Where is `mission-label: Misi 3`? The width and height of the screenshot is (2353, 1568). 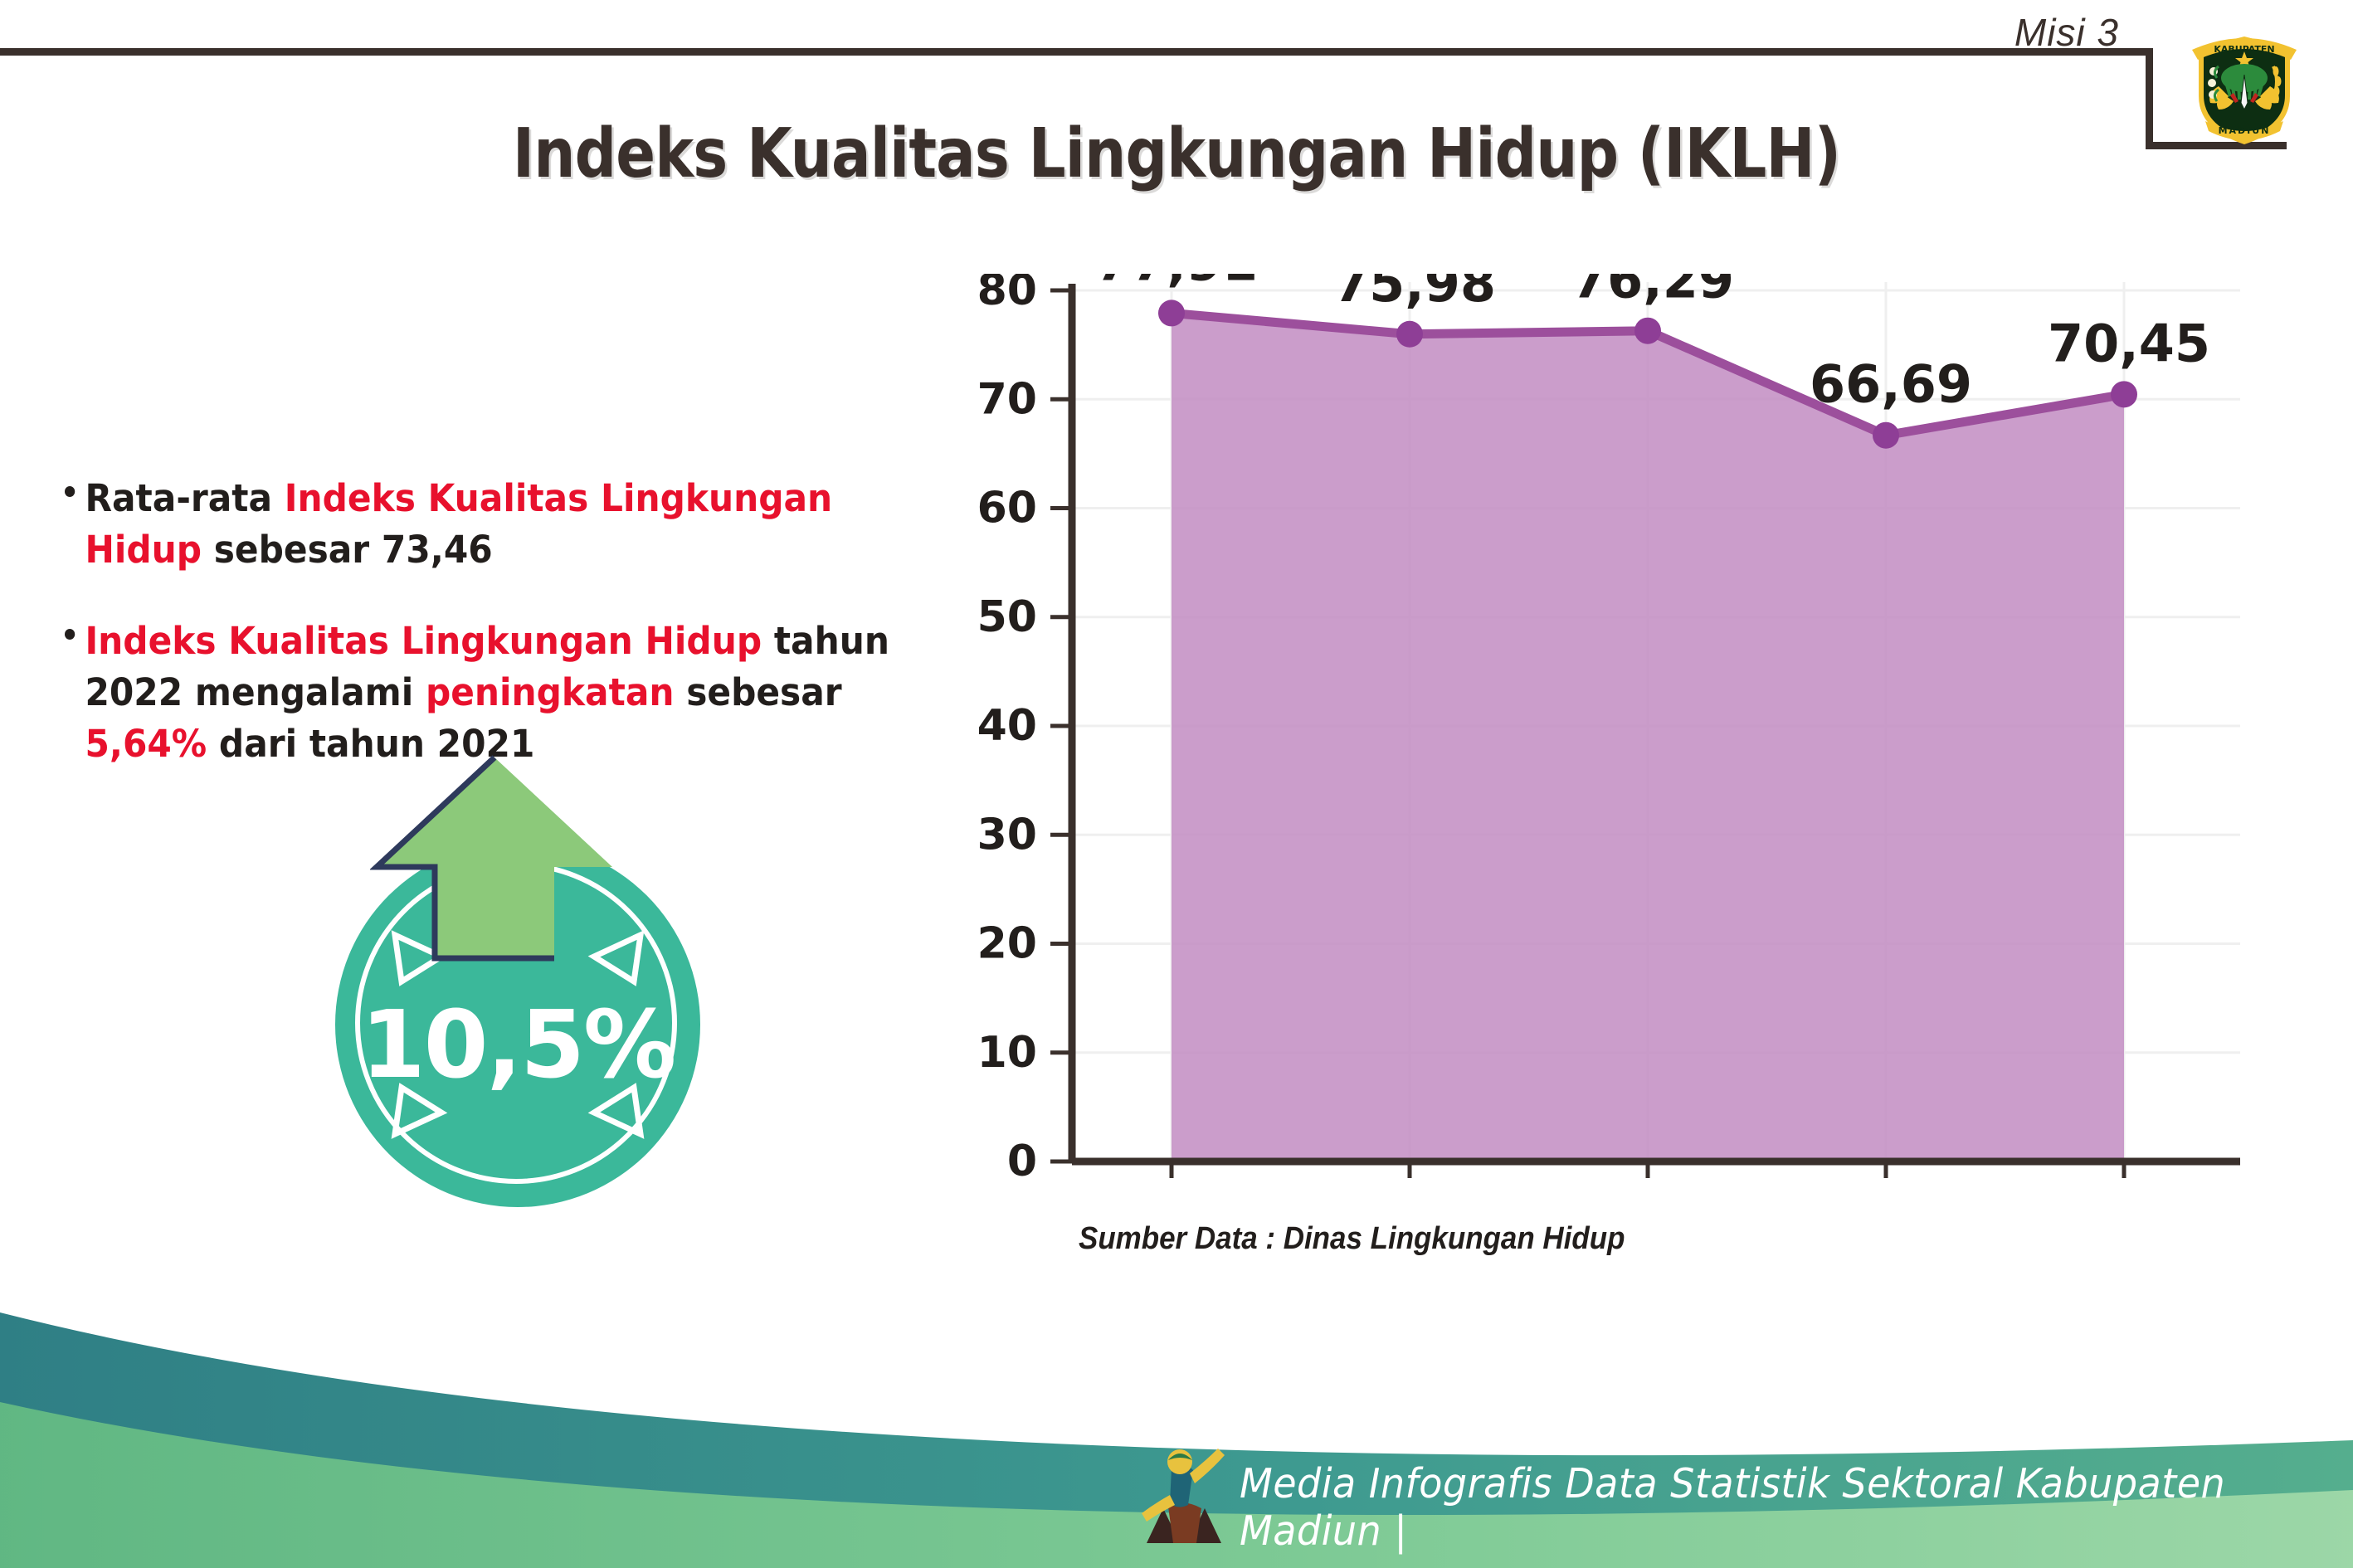
mission-label: Misi 3 is located at coordinates (2066, 32).